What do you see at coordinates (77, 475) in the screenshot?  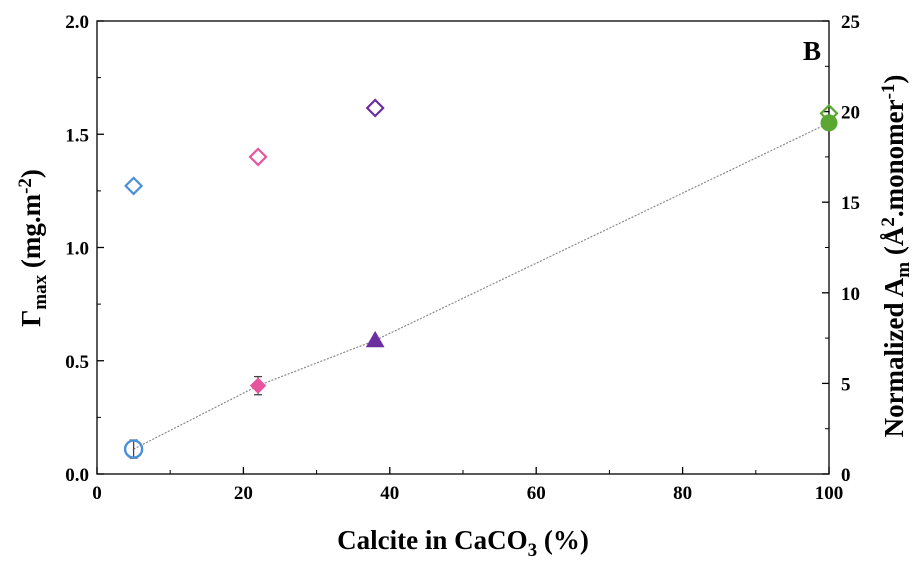 I see `left-y-tick-label: 0.0` at bounding box center [77, 475].